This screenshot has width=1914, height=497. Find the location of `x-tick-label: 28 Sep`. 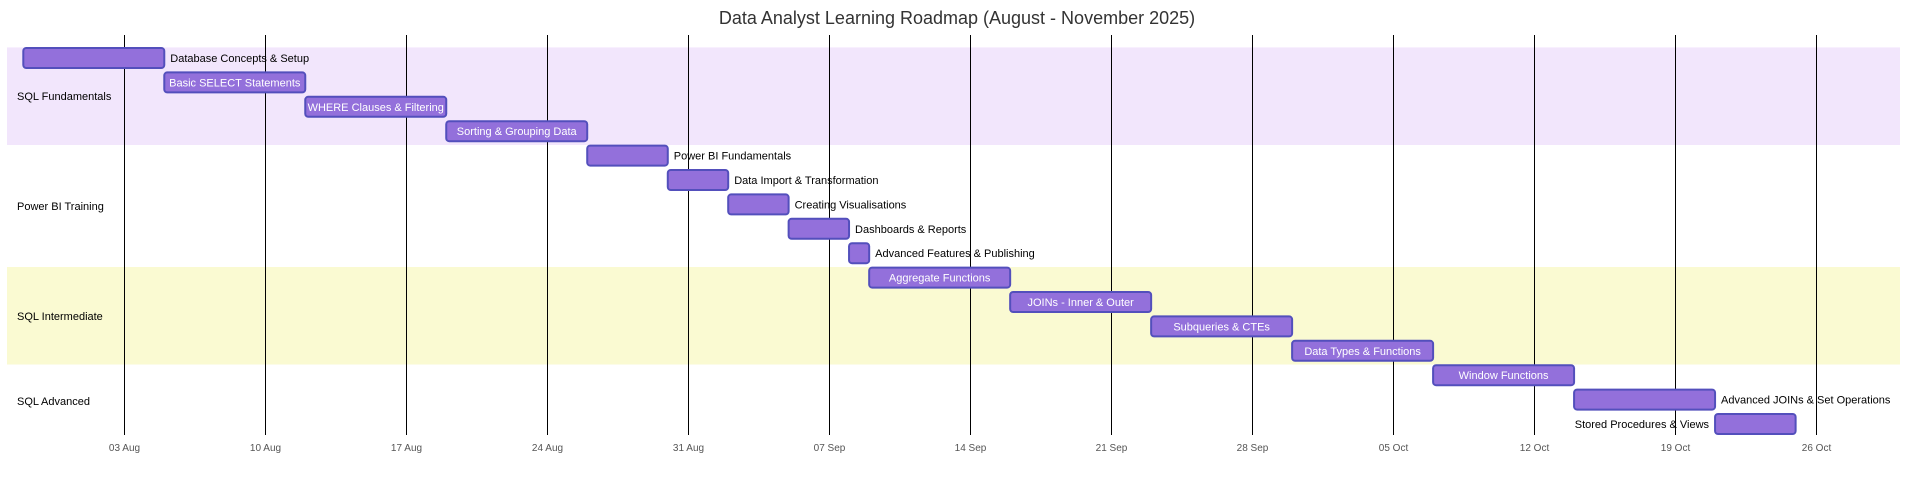

x-tick-label: 28 Sep is located at coordinates (1253, 448).